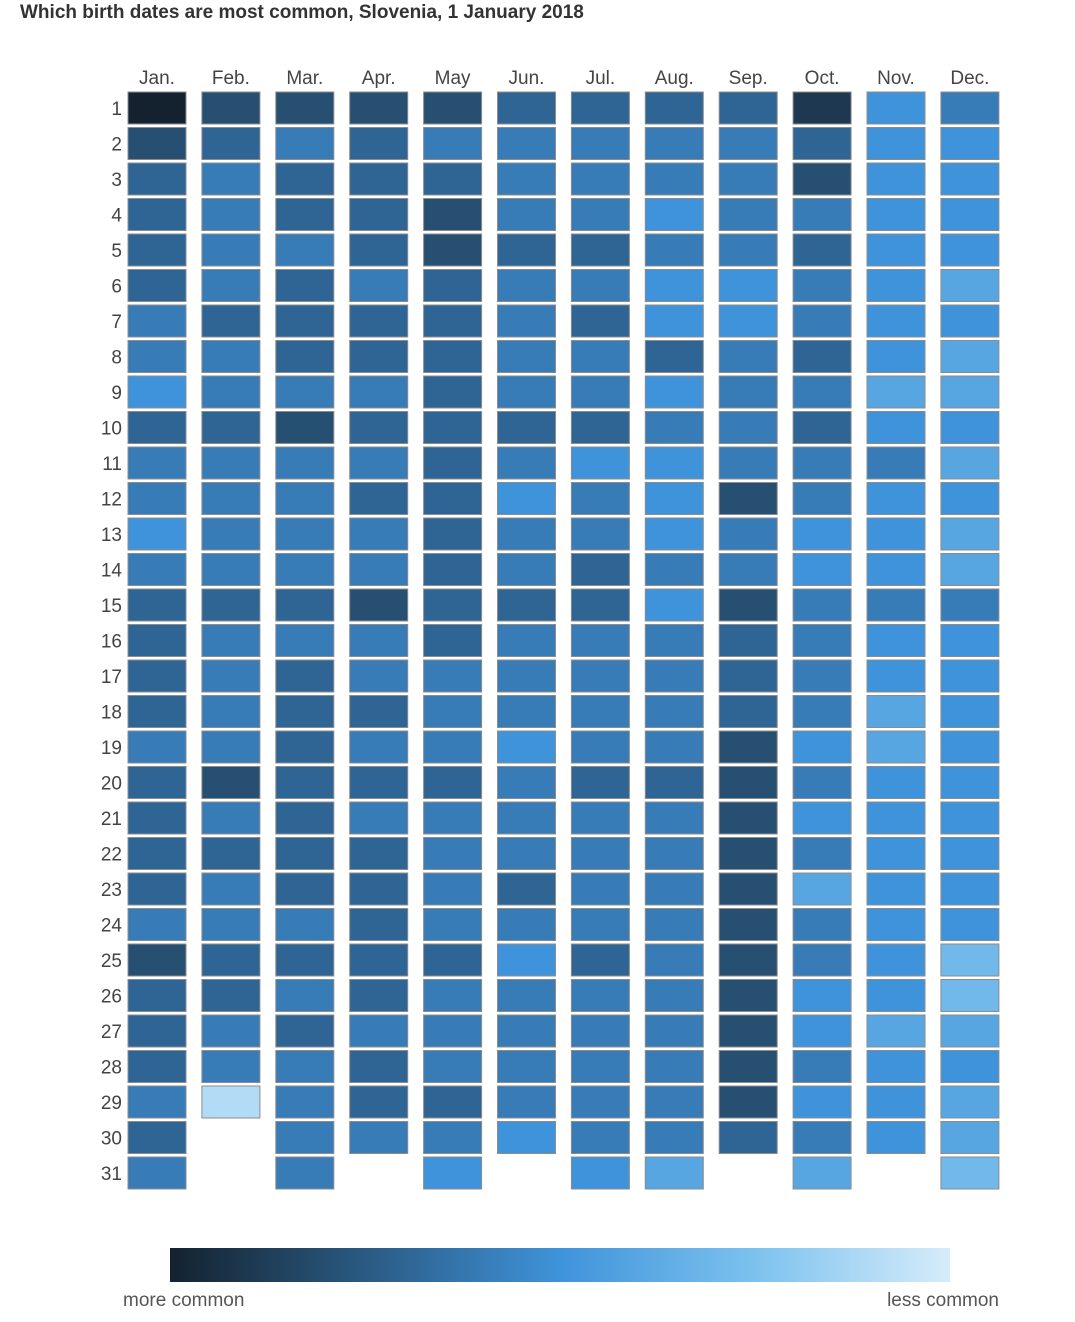 The height and width of the screenshot is (1322, 1075). I want to click on day-label: 18, so click(111, 713).